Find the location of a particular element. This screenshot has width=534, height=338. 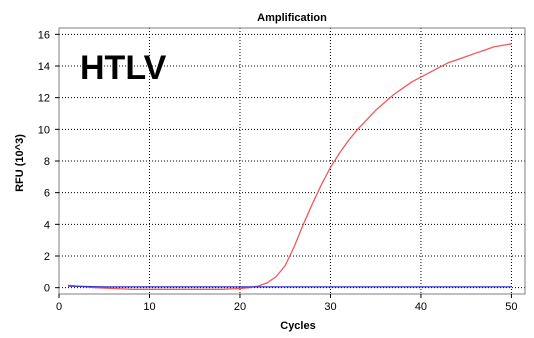

y-axis-title: RFU (10^3) is located at coordinates (20, 163).